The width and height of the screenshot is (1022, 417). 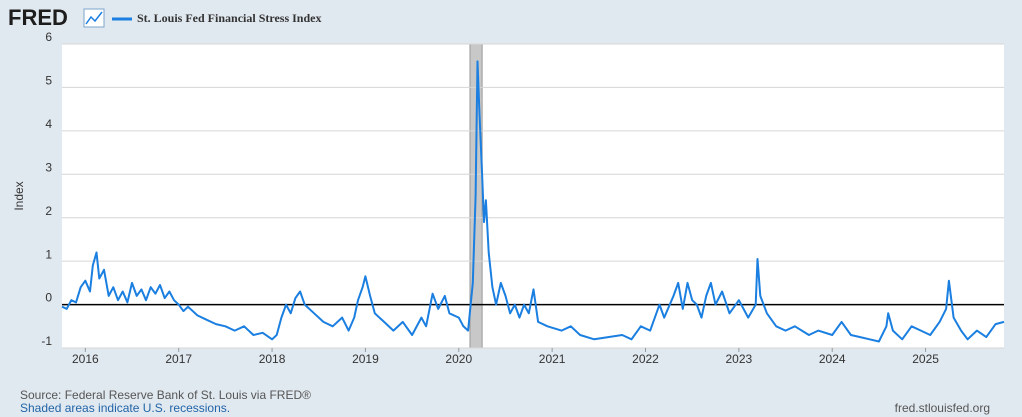 I want to click on x-tick-label: 2021, so click(x=552, y=359).